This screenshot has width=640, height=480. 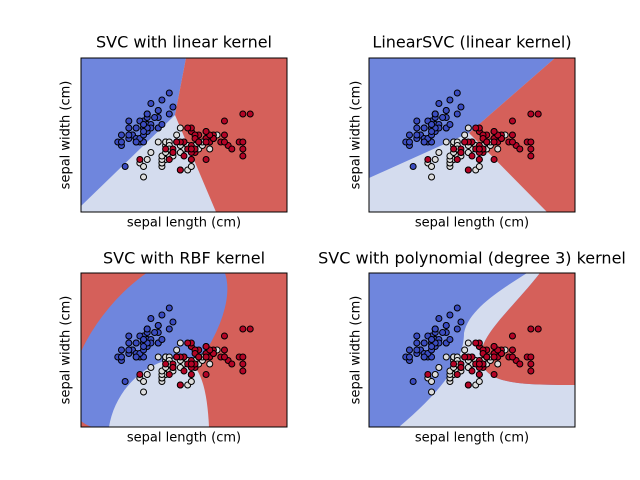 I want to click on axes-frame, so click(x=184, y=350).